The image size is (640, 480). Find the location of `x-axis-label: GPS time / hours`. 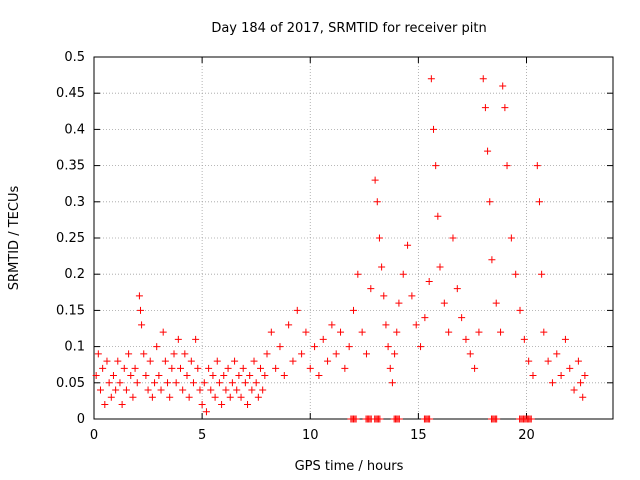

x-axis-label: GPS time / hours is located at coordinates (349, 466).